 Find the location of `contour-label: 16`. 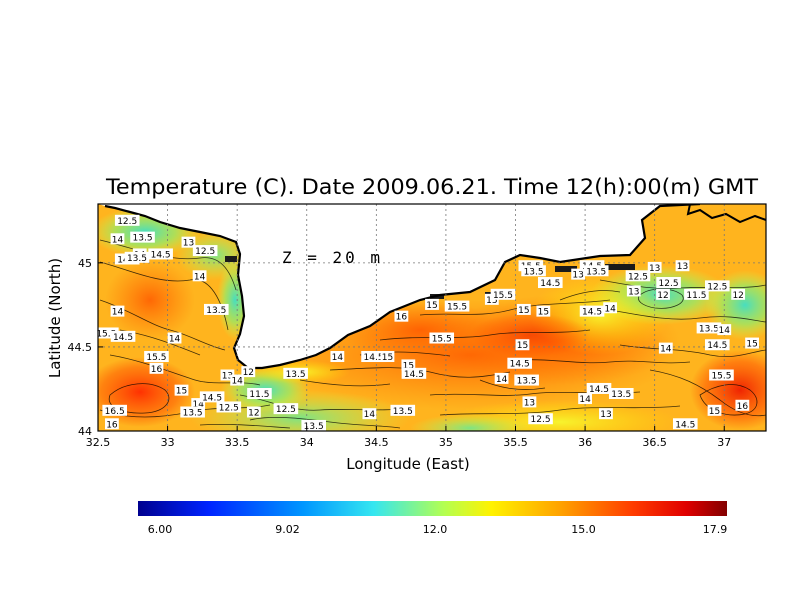

contour-label: 16 is located at coordinates (156, 368).